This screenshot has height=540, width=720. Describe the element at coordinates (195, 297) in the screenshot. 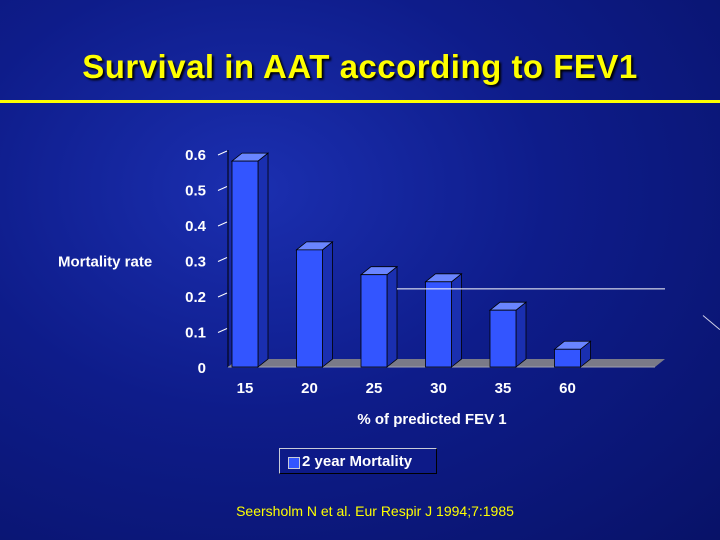

I see `y-tick-label: 0.2` at that location.